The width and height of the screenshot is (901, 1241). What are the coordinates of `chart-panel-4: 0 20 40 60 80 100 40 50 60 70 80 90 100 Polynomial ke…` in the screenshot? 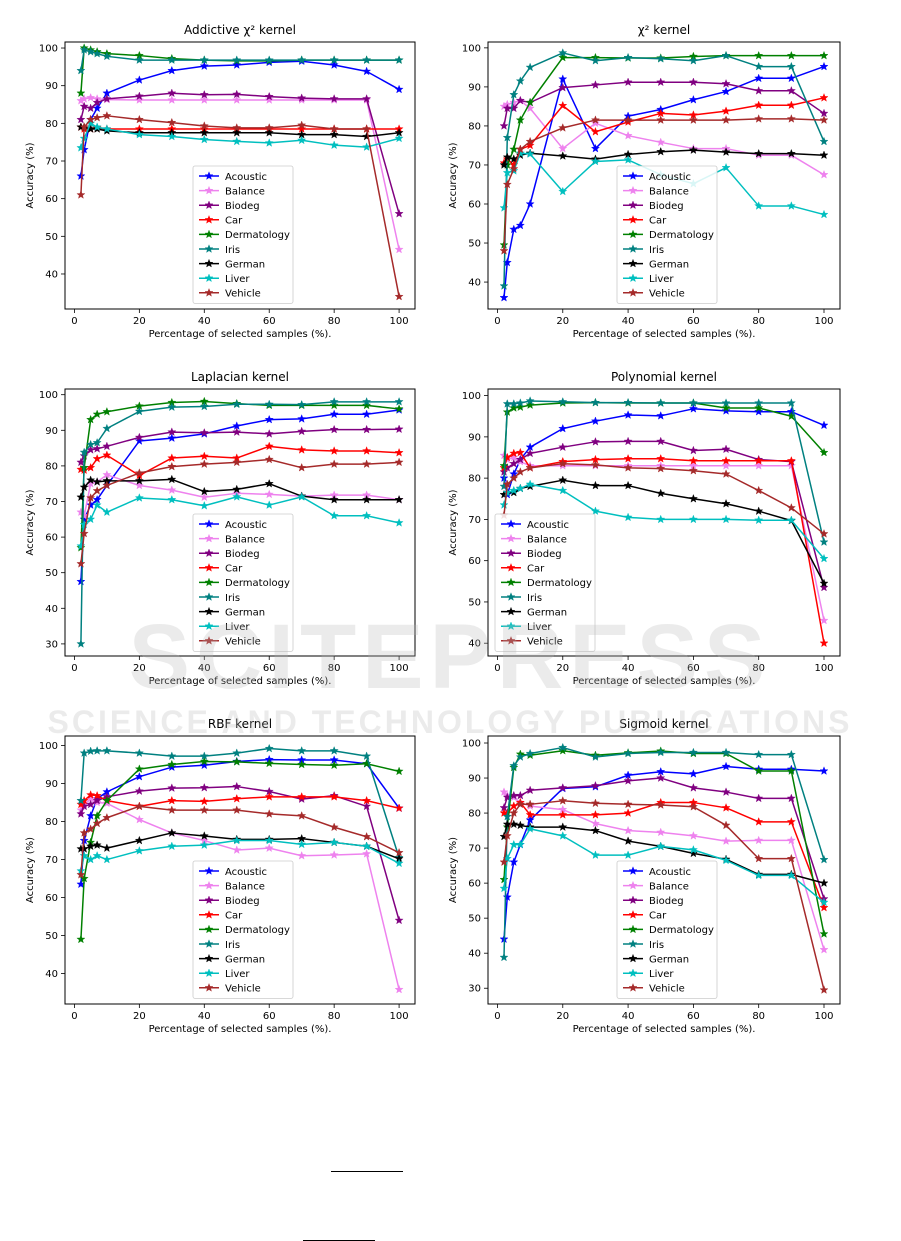 It's located at (644, 528).